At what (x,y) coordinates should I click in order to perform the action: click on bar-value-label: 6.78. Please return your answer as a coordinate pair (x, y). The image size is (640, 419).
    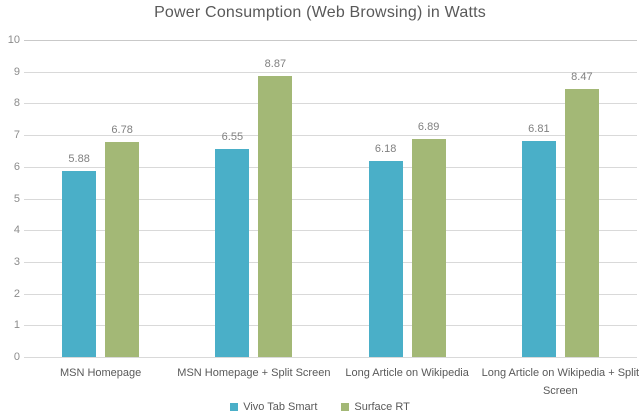
    Looking at the image, I should click on (122, 130).